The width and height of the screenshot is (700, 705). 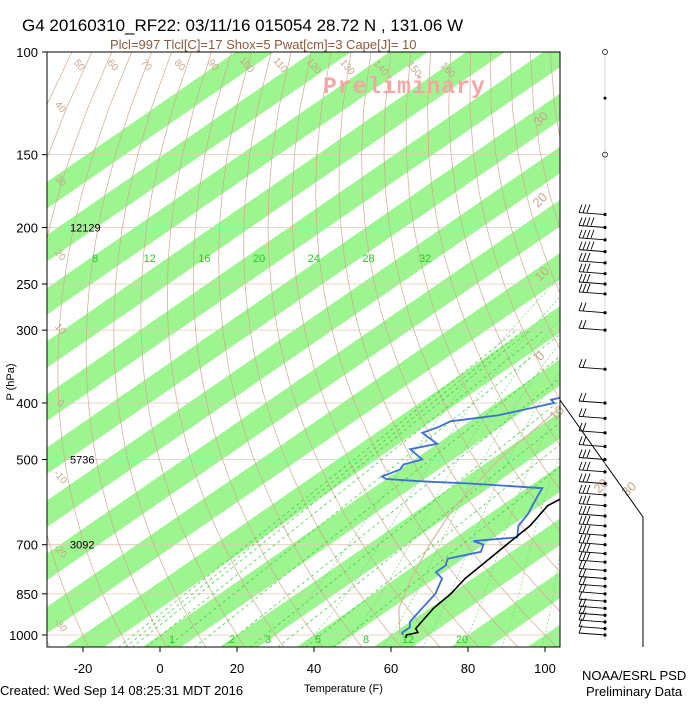 I want to click on height-label: 3092, so click(x=82, y=546).